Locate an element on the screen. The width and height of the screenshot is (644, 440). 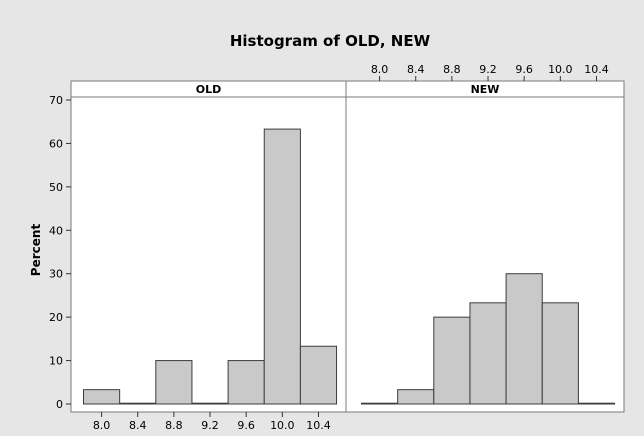
panel-strip is located at coordinates (485, 89).